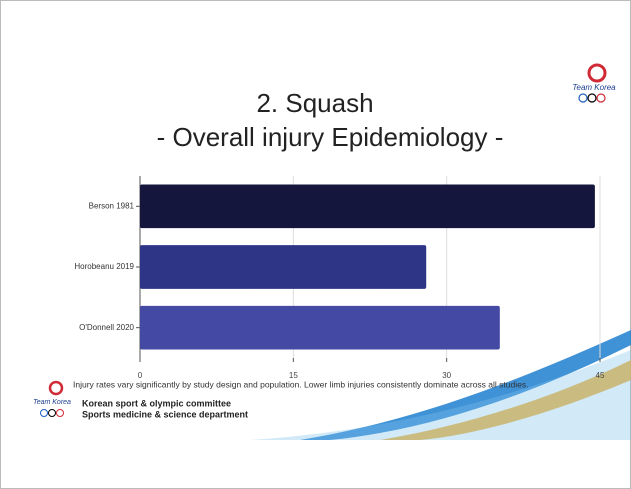 Image resolution: width=631 pixels, height=489 pixels. What do you see at coordinates (165, 414) in the screenshot?
I see `footer-line: Sports medicine & science department` at bounding box center [165, 414].